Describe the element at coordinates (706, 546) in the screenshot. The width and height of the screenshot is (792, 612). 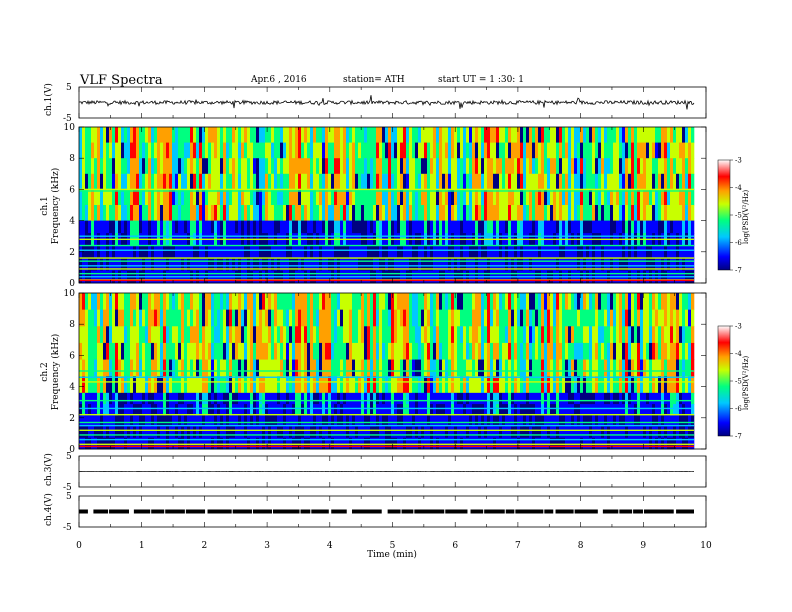
I see `xtick-label-10: 10` at that location.